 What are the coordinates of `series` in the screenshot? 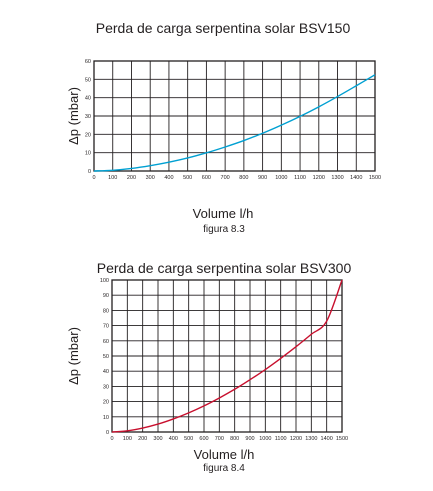 It's located at (234, 123).